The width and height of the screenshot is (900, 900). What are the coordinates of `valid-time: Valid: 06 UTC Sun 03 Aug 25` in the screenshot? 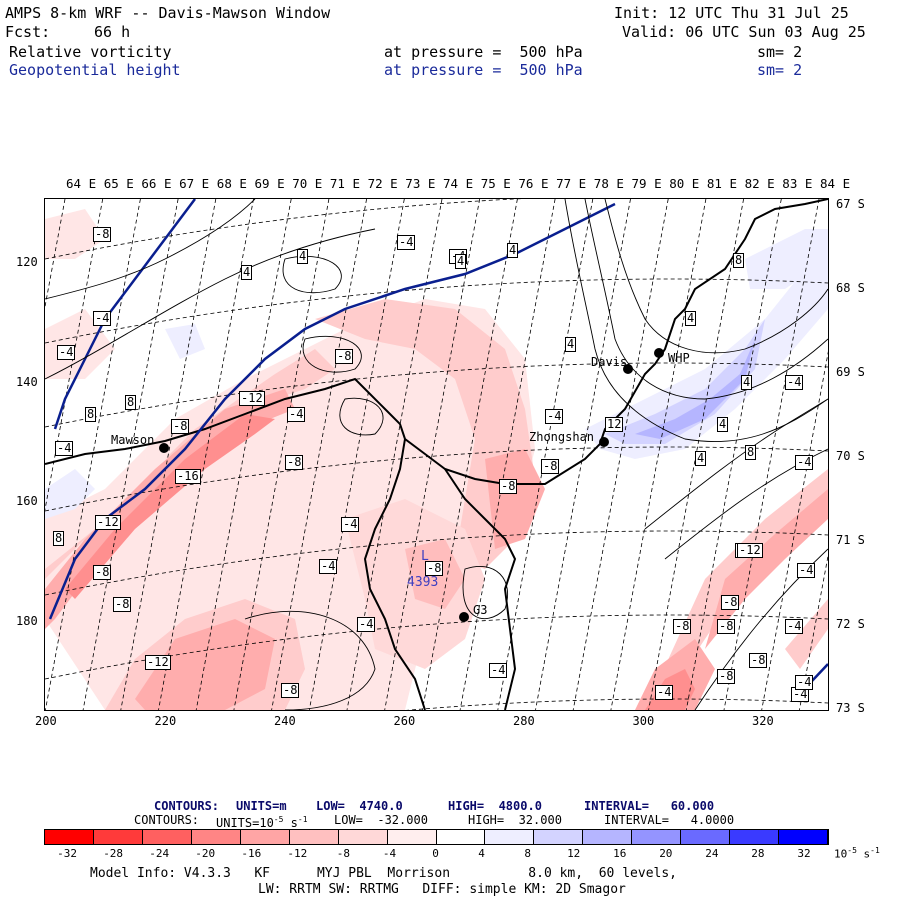 It's located at (744, 32).